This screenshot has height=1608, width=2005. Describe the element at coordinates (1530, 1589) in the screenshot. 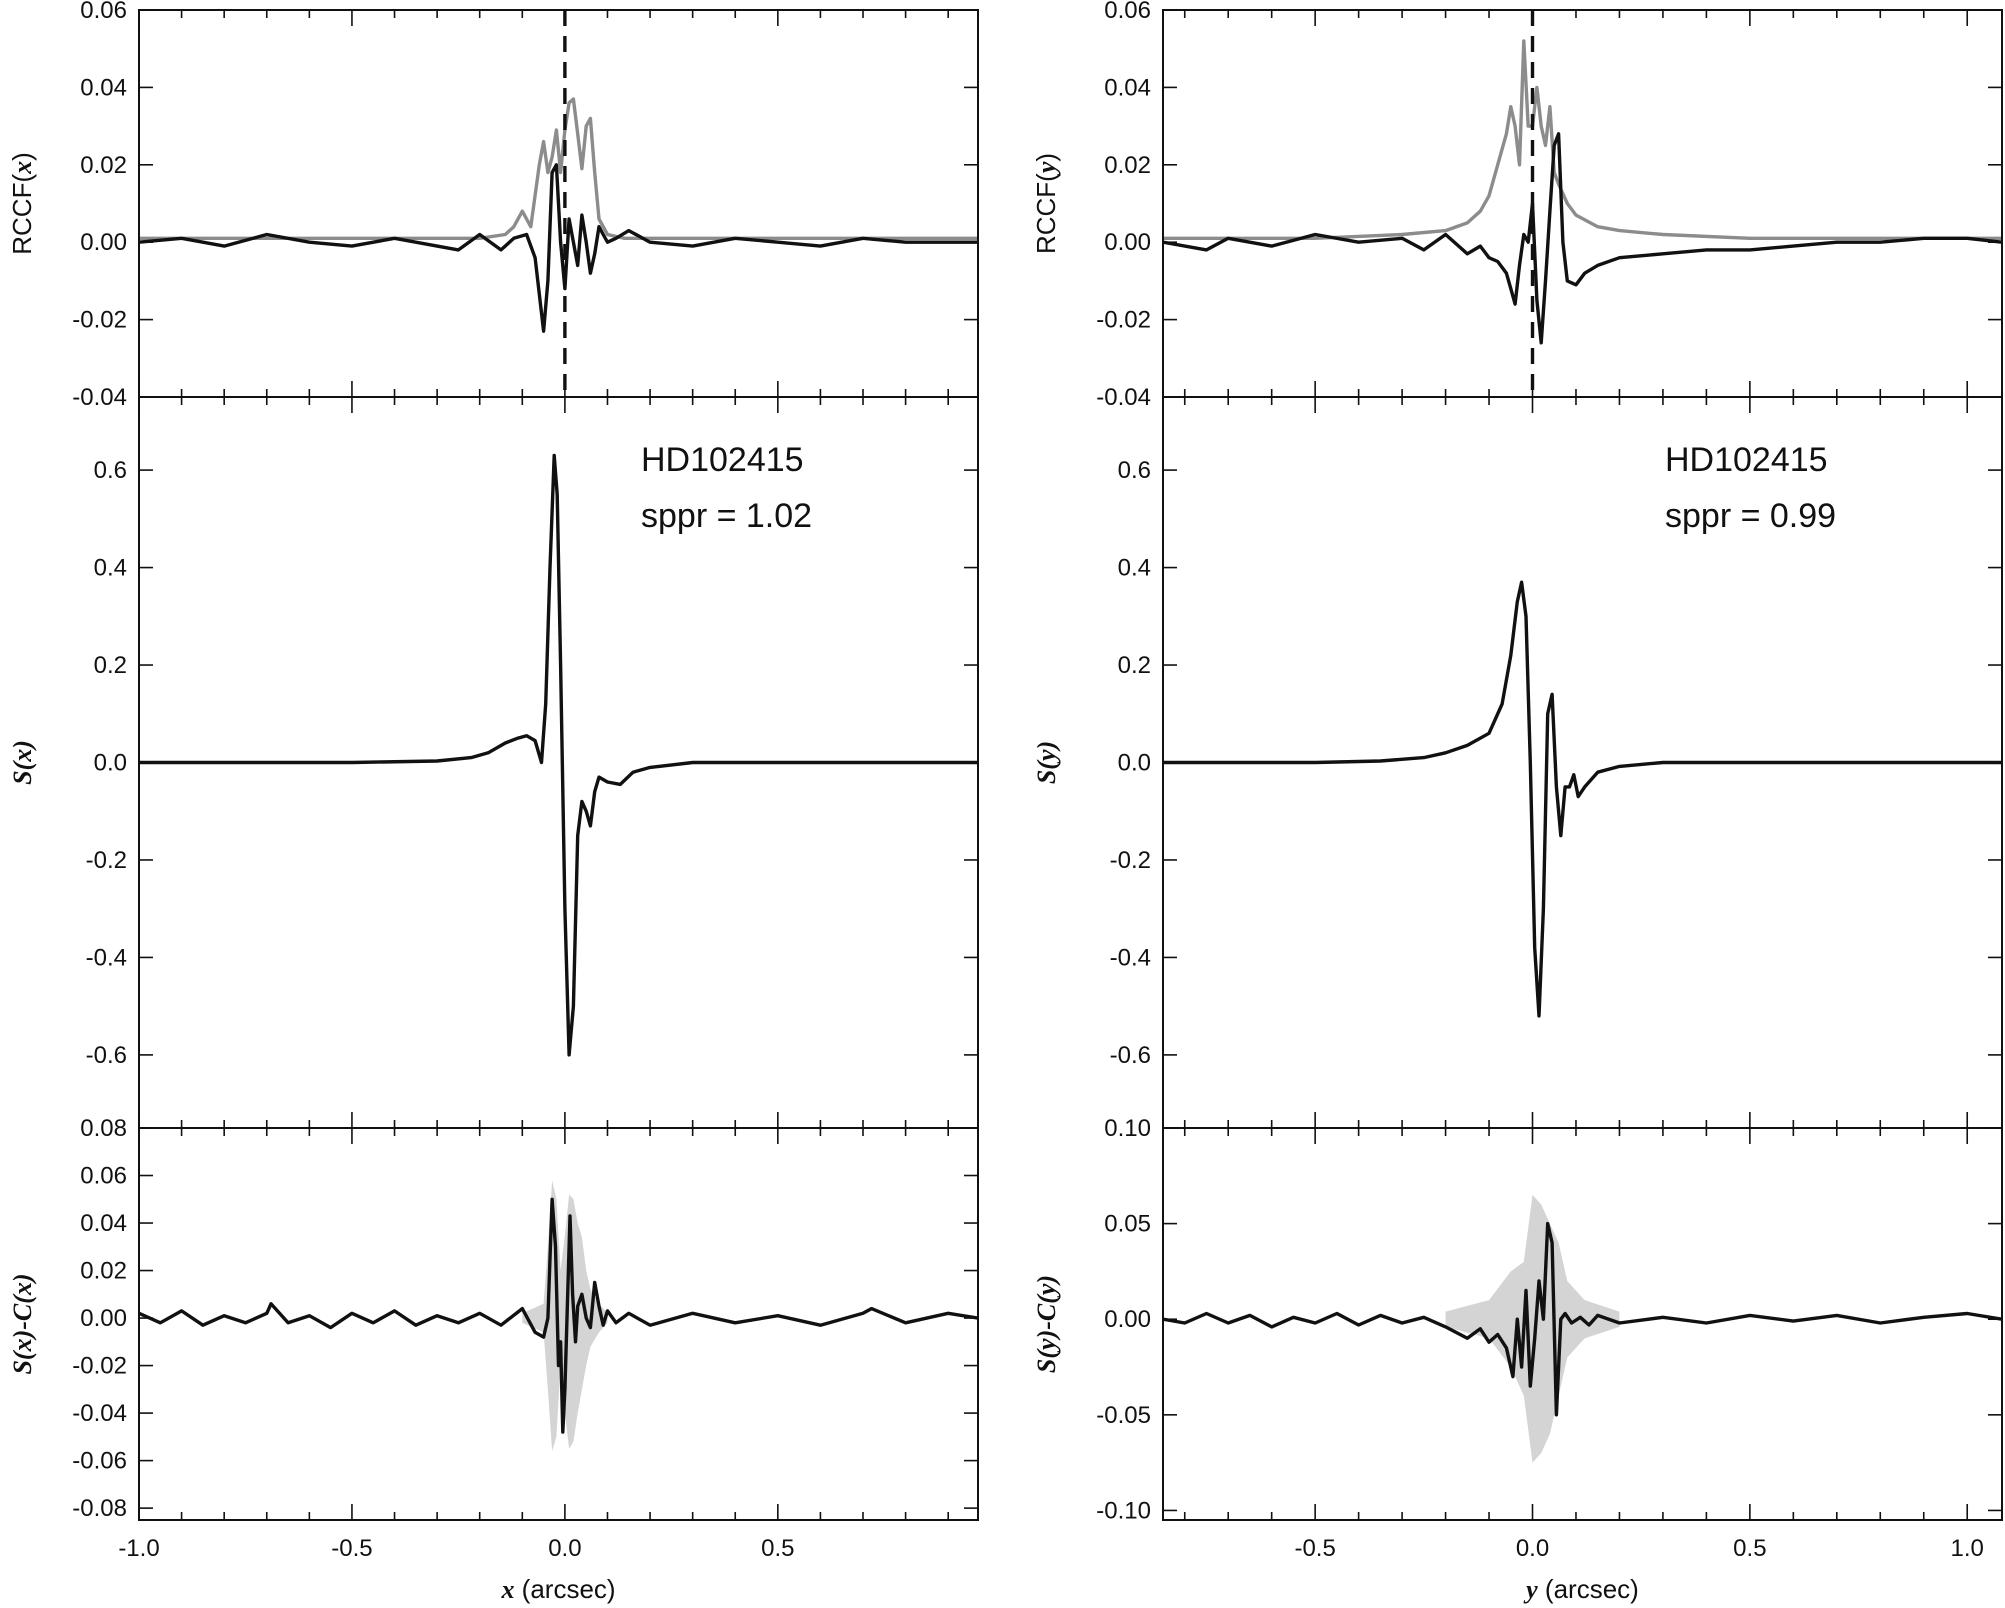

I see `x-title-var: y` at that location.